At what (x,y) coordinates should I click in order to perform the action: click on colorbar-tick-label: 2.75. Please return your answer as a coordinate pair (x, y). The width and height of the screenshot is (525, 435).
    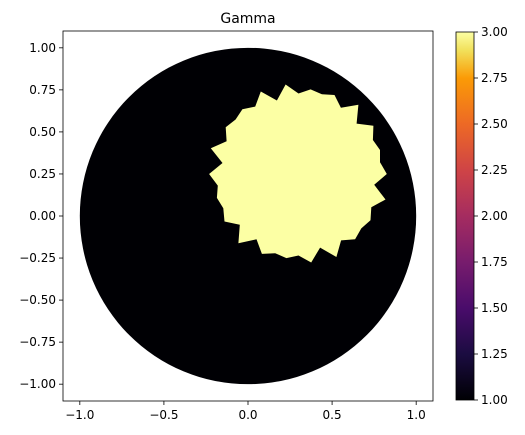
    Looking at the image, I should click on (494, 78).